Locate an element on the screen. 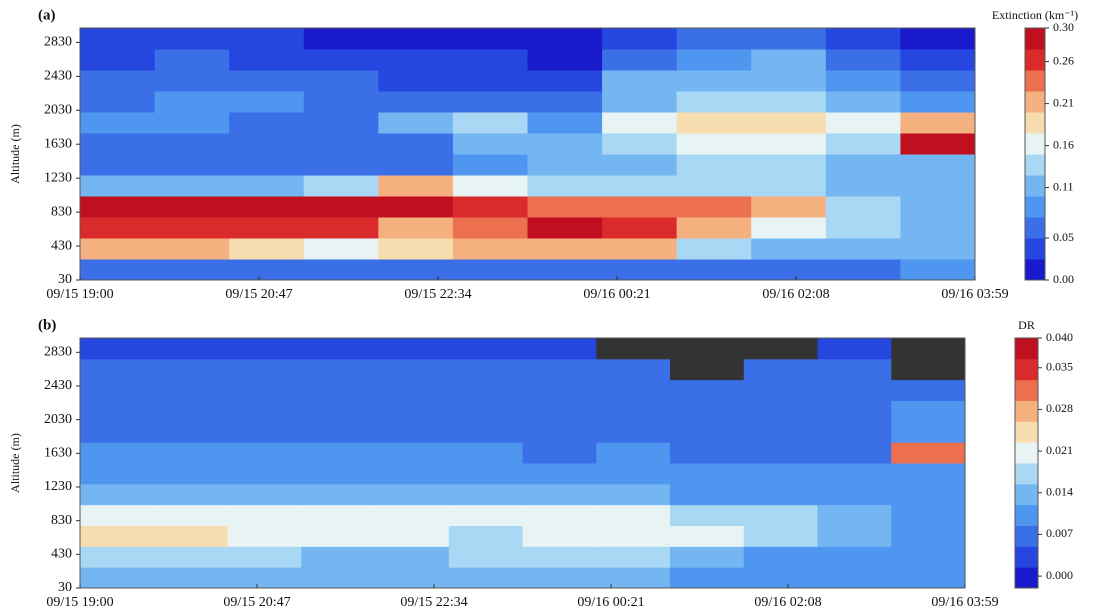 The width and height of the screenshot is (1097, 613). colorbar-tick-label: 0.028 is located at coordinates (1059, 408).